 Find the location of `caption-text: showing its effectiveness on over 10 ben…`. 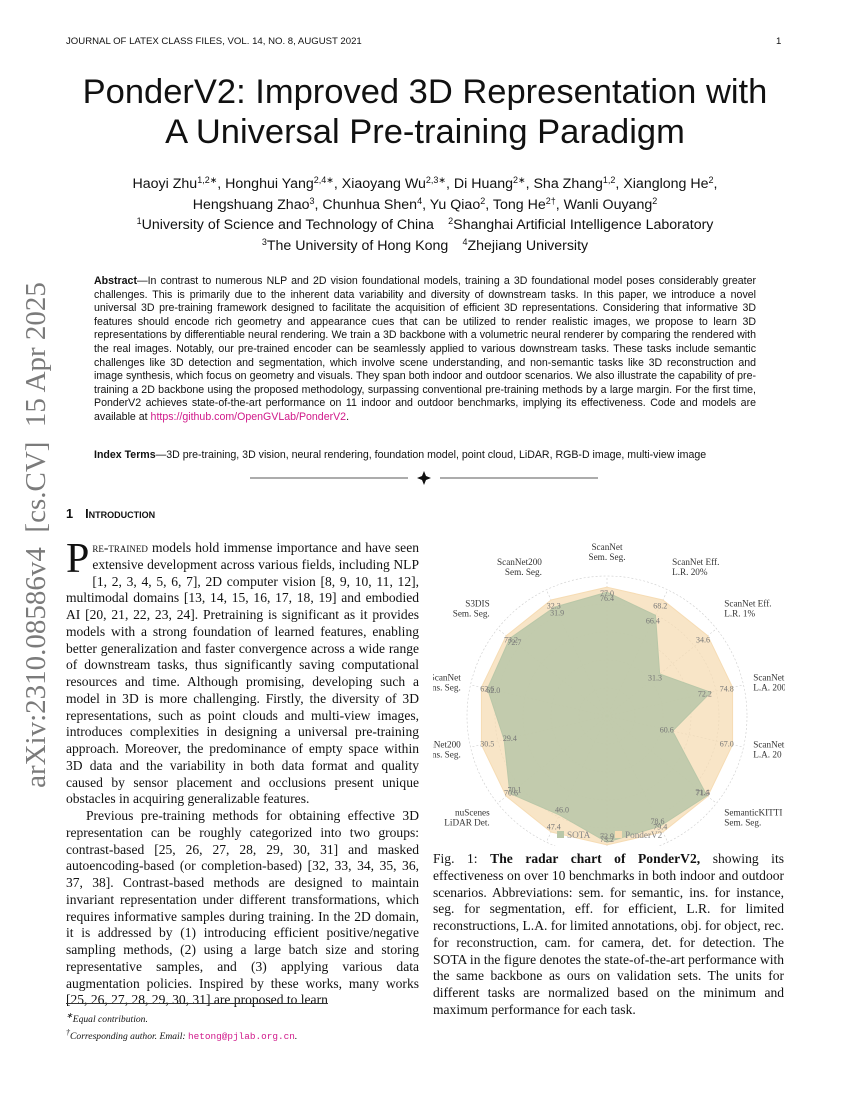

caption-text: showing its effectiveness on over 10 ben… is located at coordinates (609, 934).